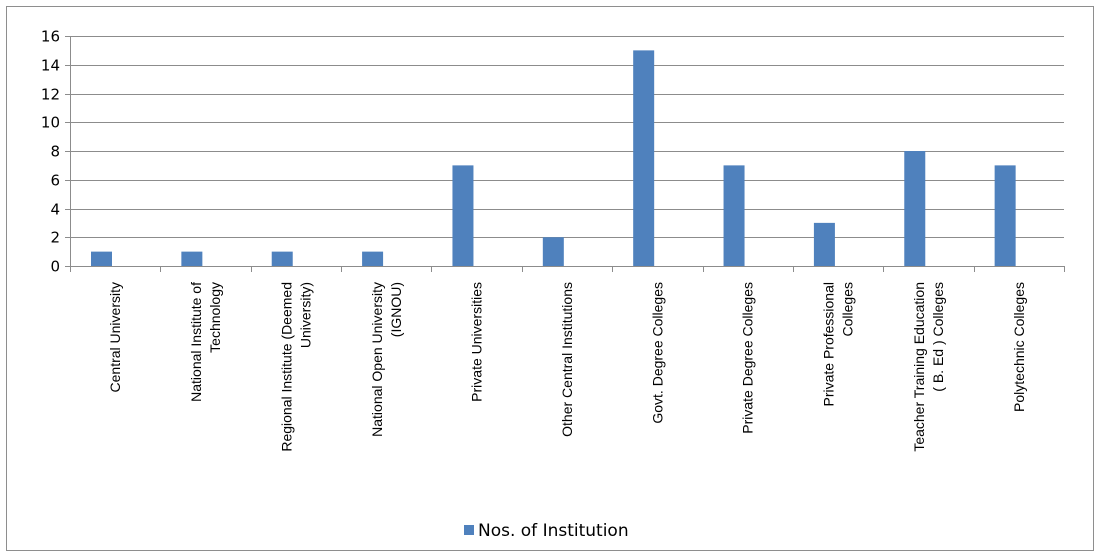  I want to click on x-category-label-line: Govt. Degree Colleges, so click(657, 353).